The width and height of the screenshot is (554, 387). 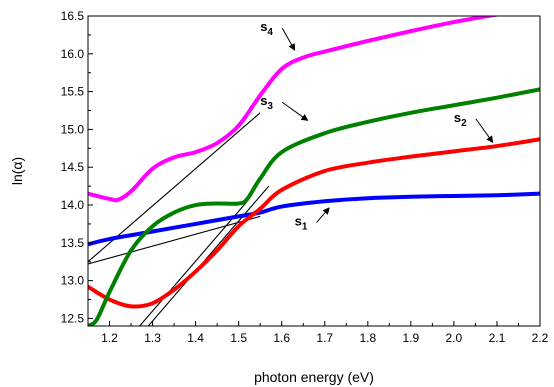 What do you see at coordinates (454, 338) in the screenshot?
I see `x-tick-label: 2.0` at bounding box center [454, 338].